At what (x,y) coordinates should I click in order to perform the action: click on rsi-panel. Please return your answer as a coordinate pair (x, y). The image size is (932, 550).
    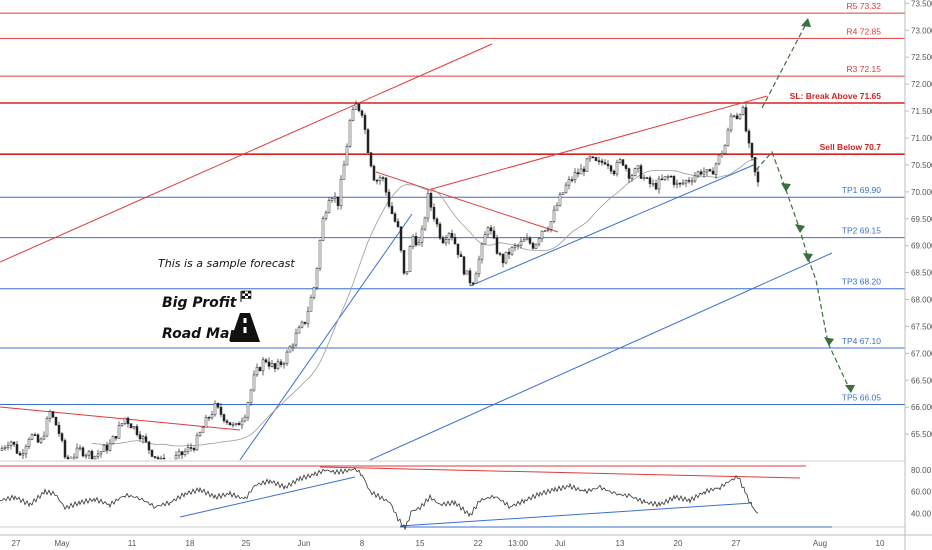
    Looking at the image, I should click on (452, 495).